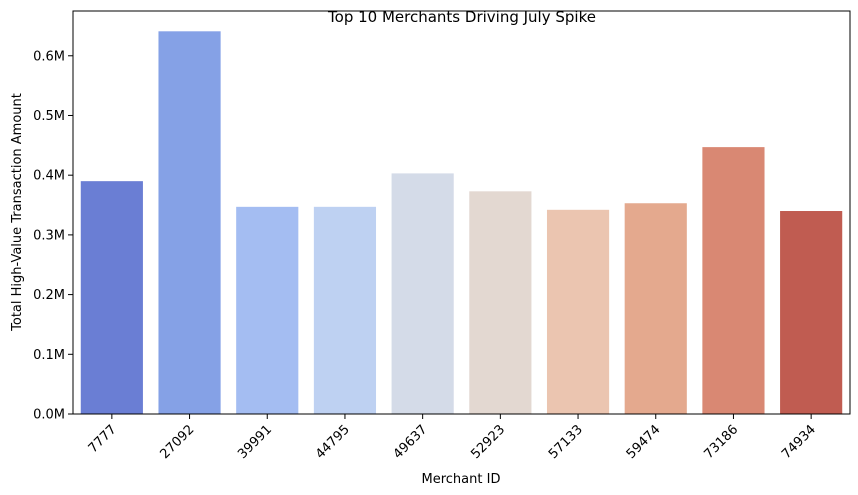 This screenshot has width=858, height=495. What do you see at coordinates (49, 56) in the screenshot?
I see `y-tick-label: 0.6M` at bounding box center [49, 56].